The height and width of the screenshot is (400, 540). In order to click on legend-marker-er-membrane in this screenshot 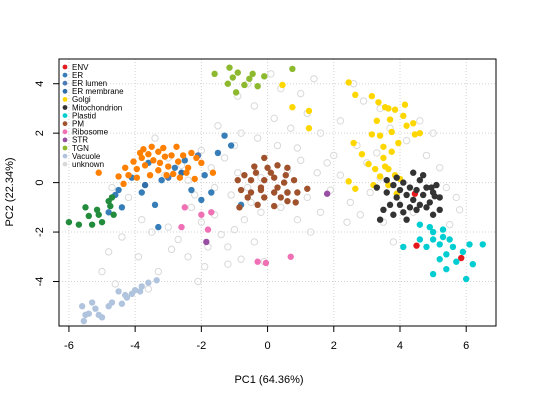, I will do `click(65, 91)`.